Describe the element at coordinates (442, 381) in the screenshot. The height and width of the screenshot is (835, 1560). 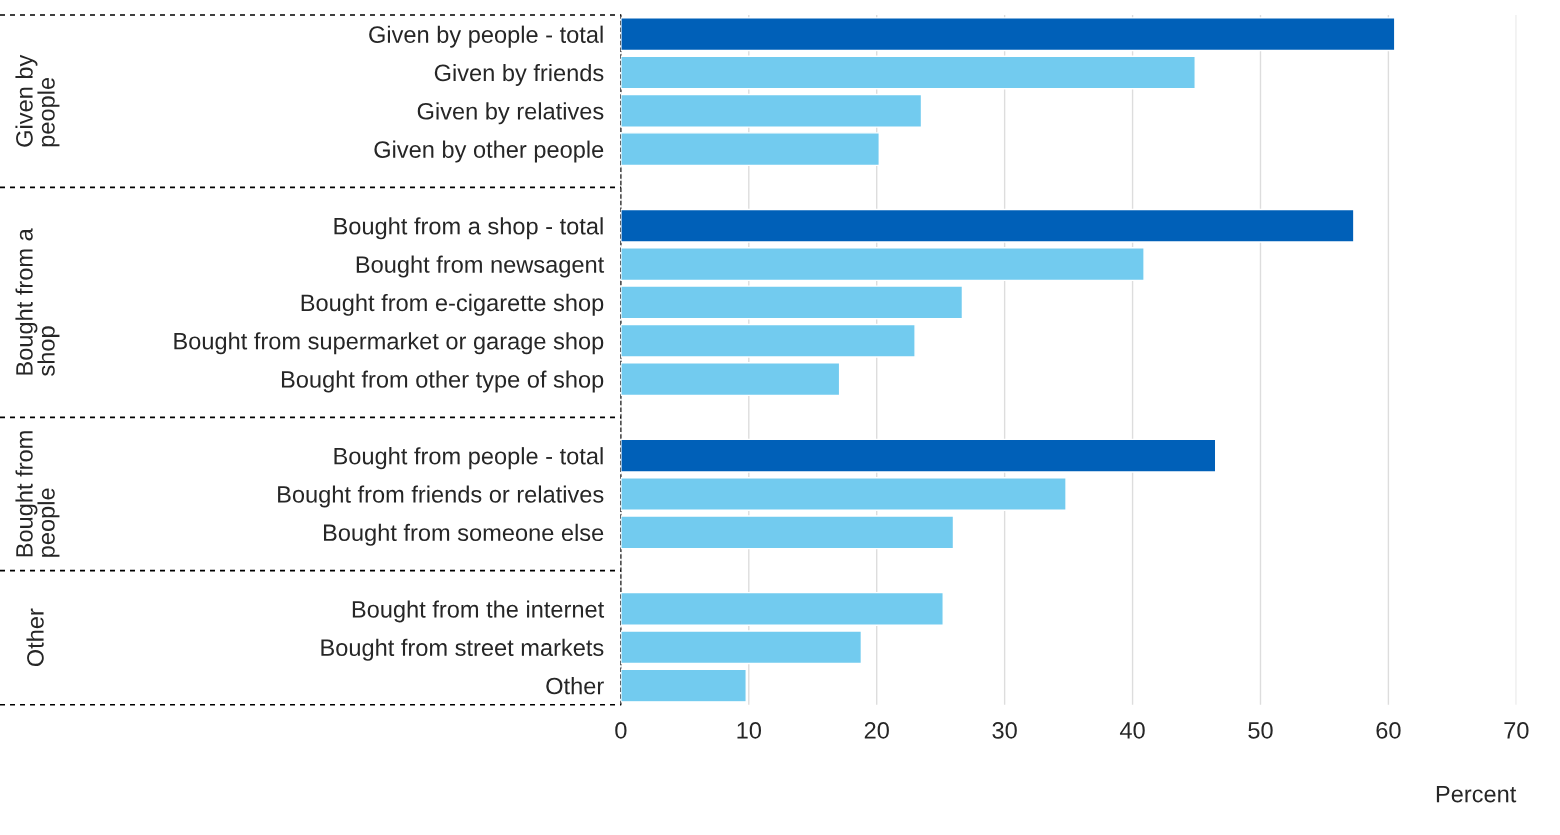
I see `y-tick-label: Bought from other type of shop` at that location.